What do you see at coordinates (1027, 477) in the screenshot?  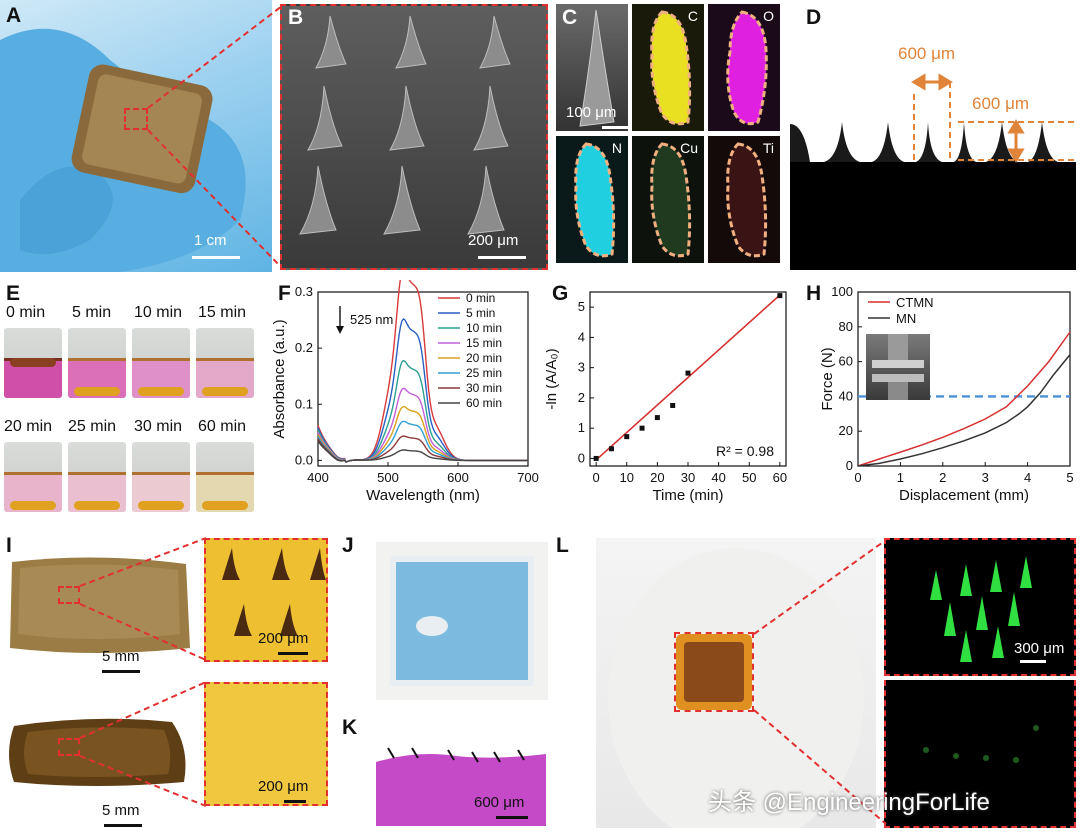 I see `x-tick-label: 4` at bounding box center [1027, 477].